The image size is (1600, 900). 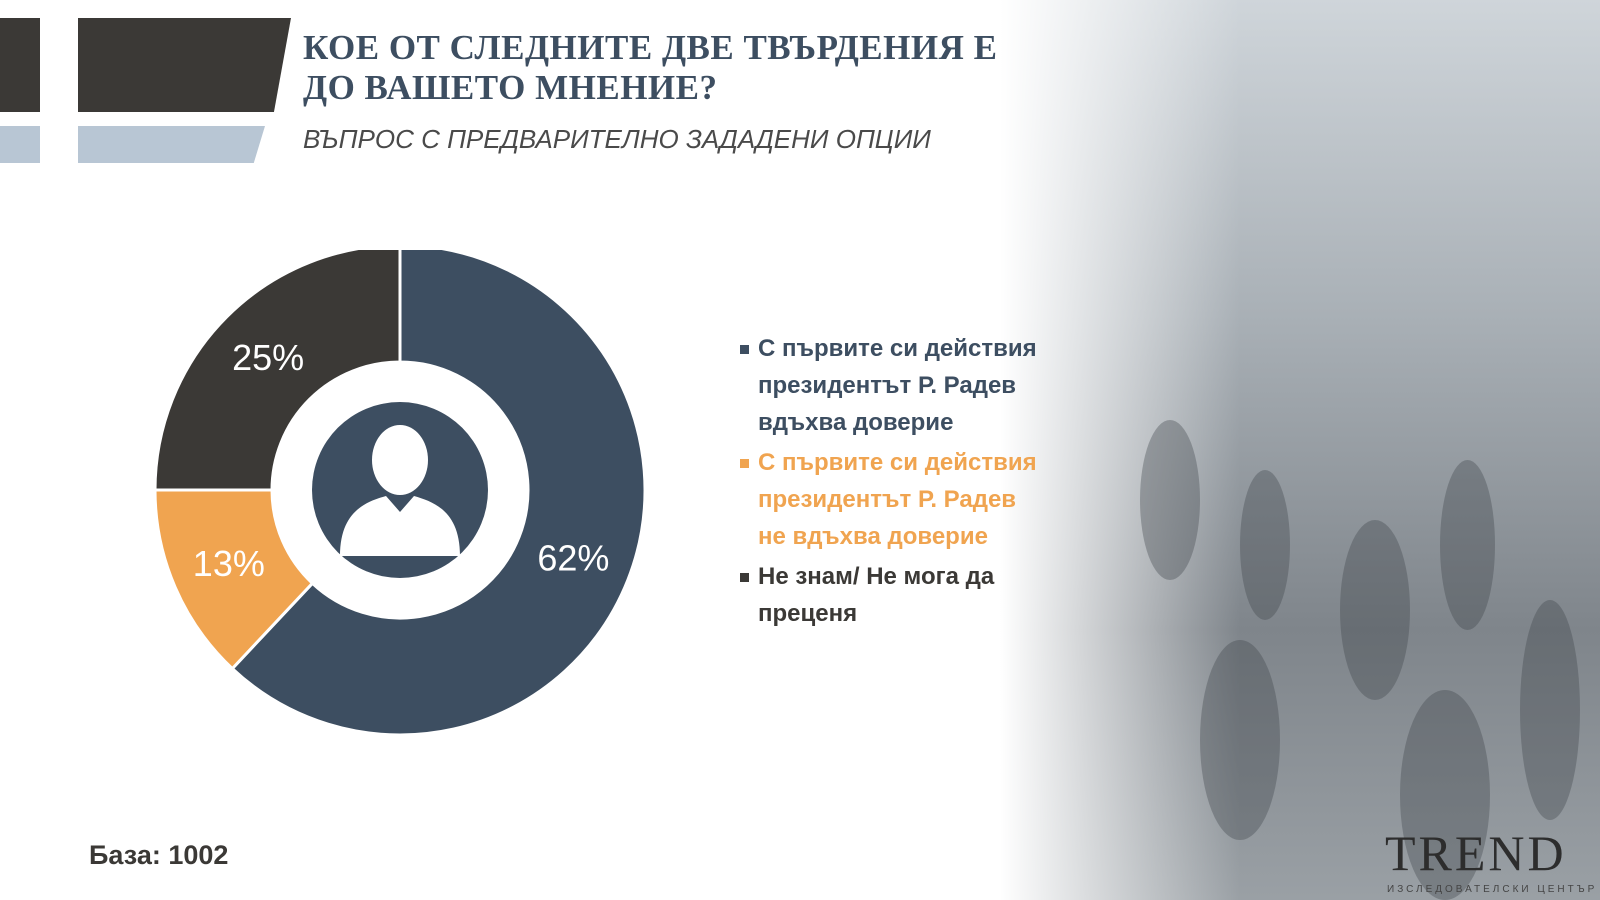 I want to click on legend-marker-trust, so click(x=744, y=349).